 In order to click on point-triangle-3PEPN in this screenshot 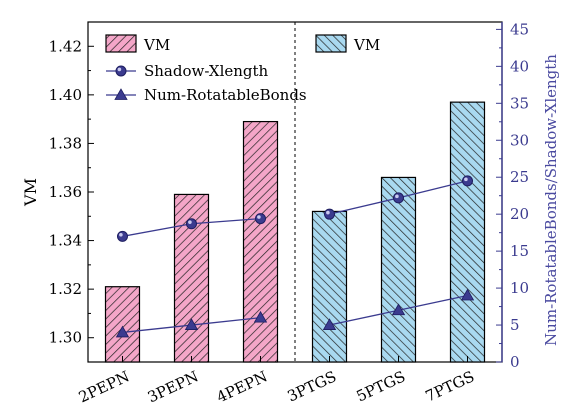, I will do `click(191, 324)`.